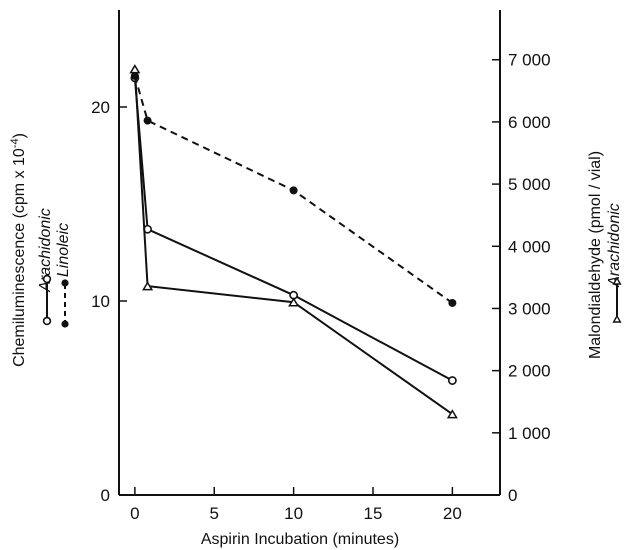 This screenshot has width=626, height=550. Describe the element at coordinates (614, 245) in the screenshot. I see `legend-right-arachidonic-label: Arachidonic` at that location.